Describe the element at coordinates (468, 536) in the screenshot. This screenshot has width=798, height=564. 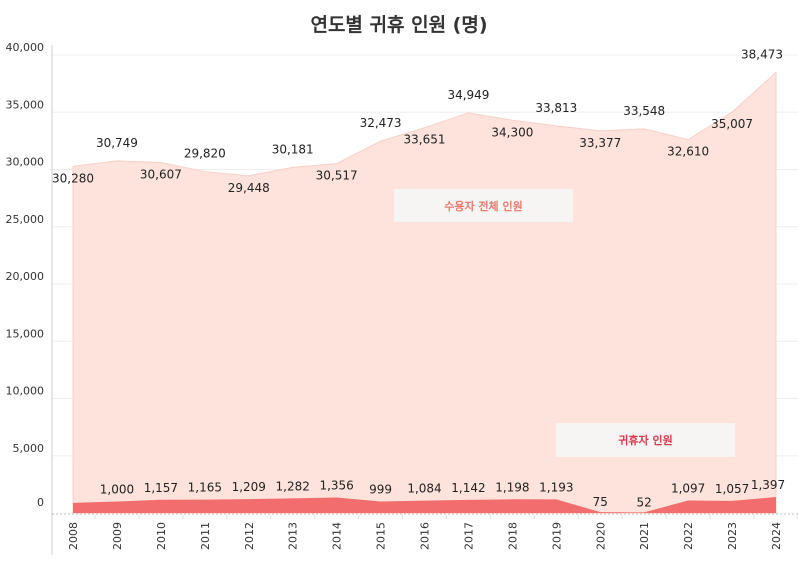
I see `x-tick-label: 2017` at that location.